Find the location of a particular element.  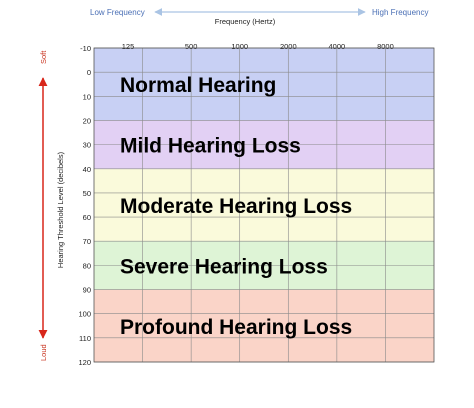

x-tick-label: 8000 is located at coordinates (385, 46).